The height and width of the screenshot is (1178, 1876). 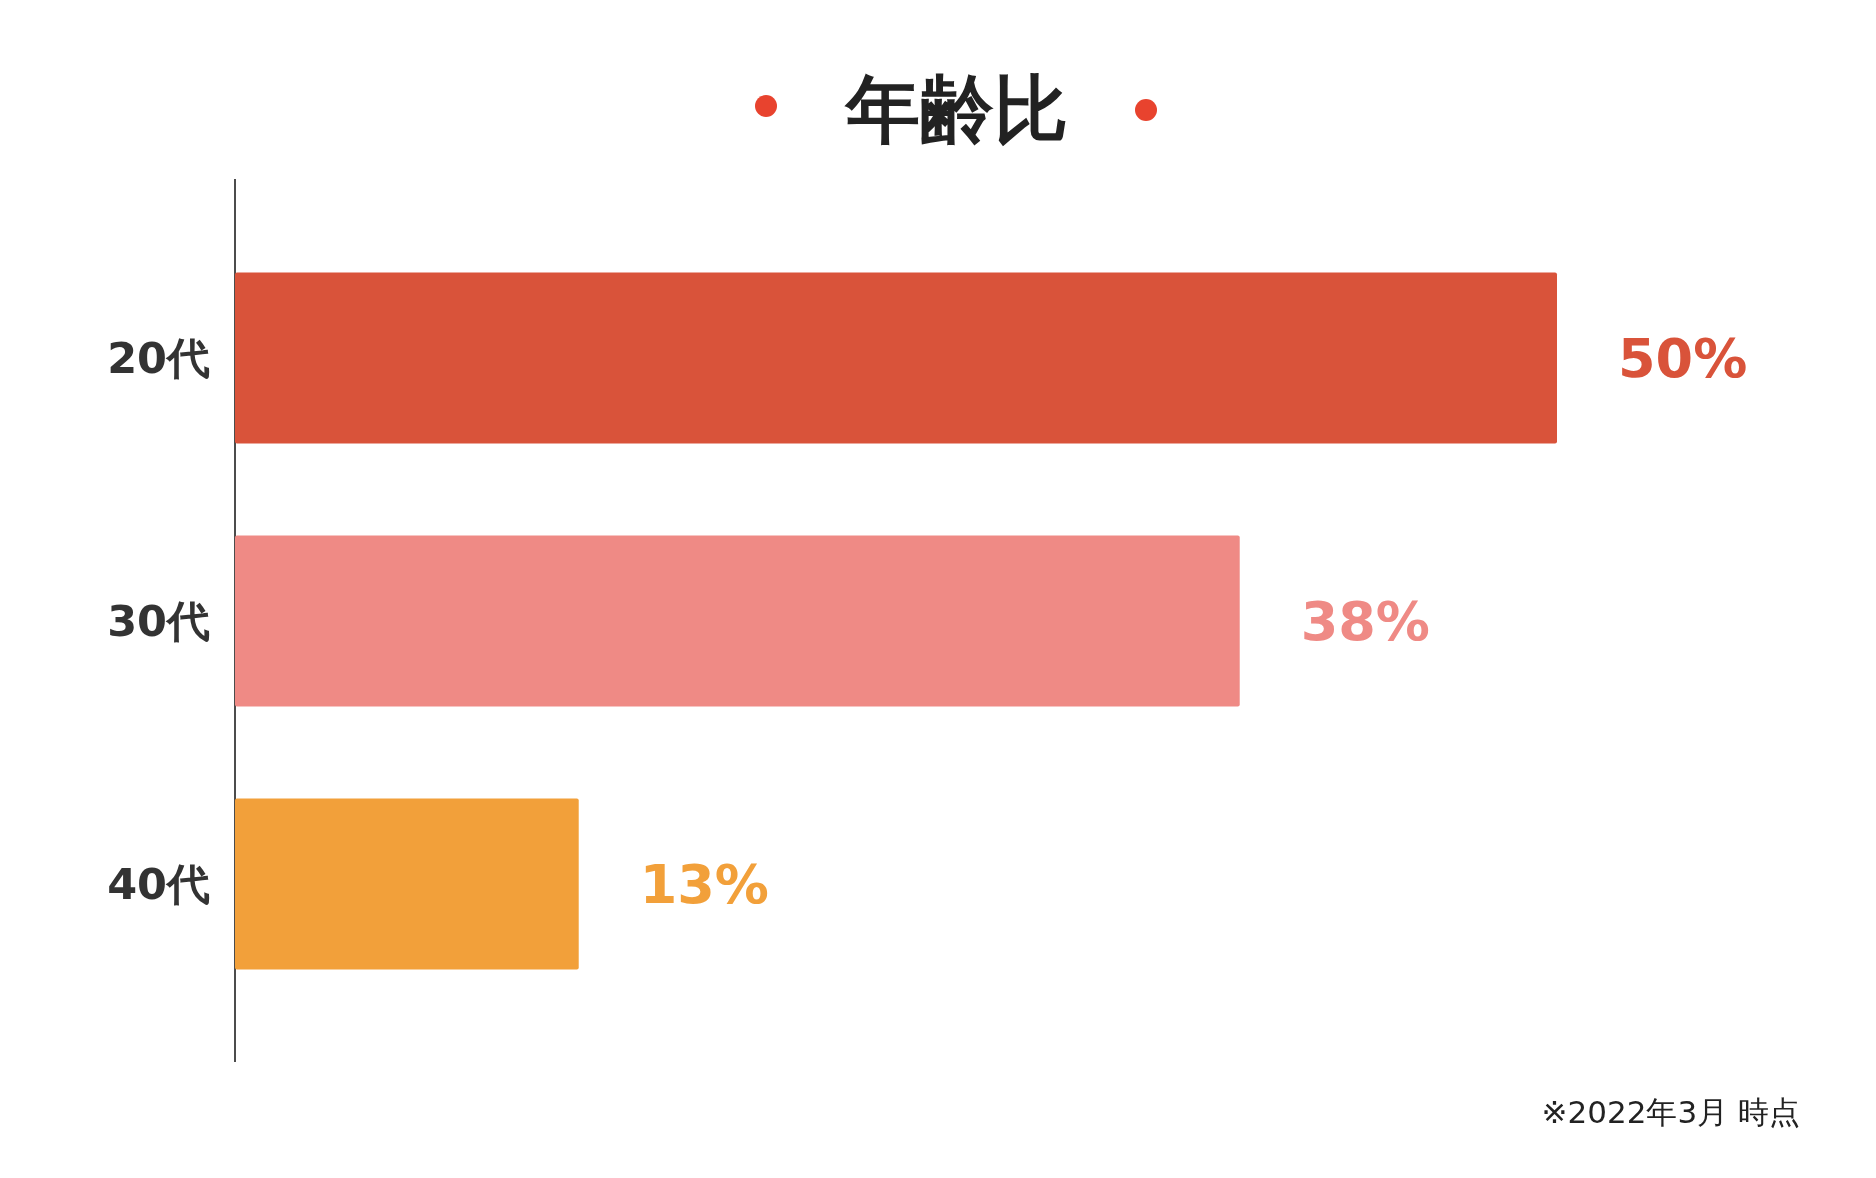 What do you see at coordinates (158, 358) in the screenshot?
I see `y-tick-label: 20代` at bounding box center [158, 358].